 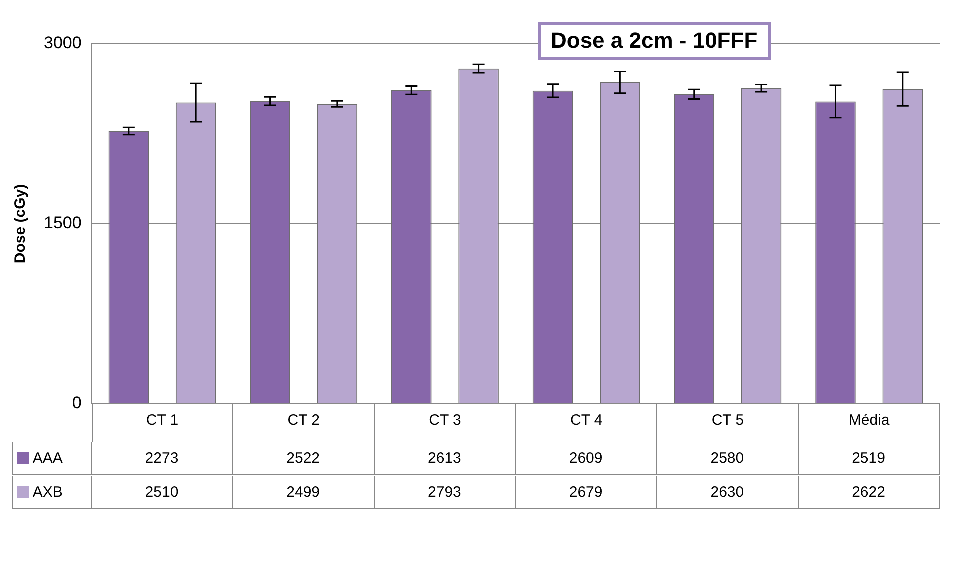 I want to click on x-tick-label: CT 3, so click(x=445, y=421).